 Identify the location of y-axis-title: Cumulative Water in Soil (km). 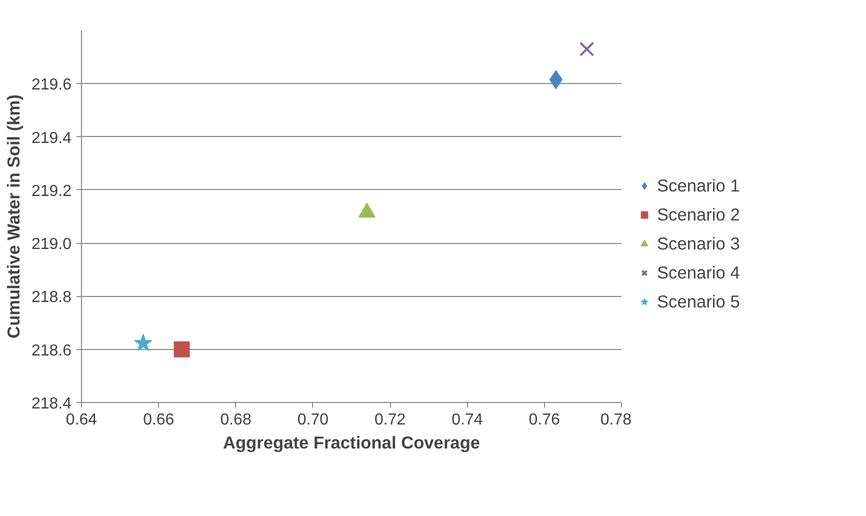
(13, 216).